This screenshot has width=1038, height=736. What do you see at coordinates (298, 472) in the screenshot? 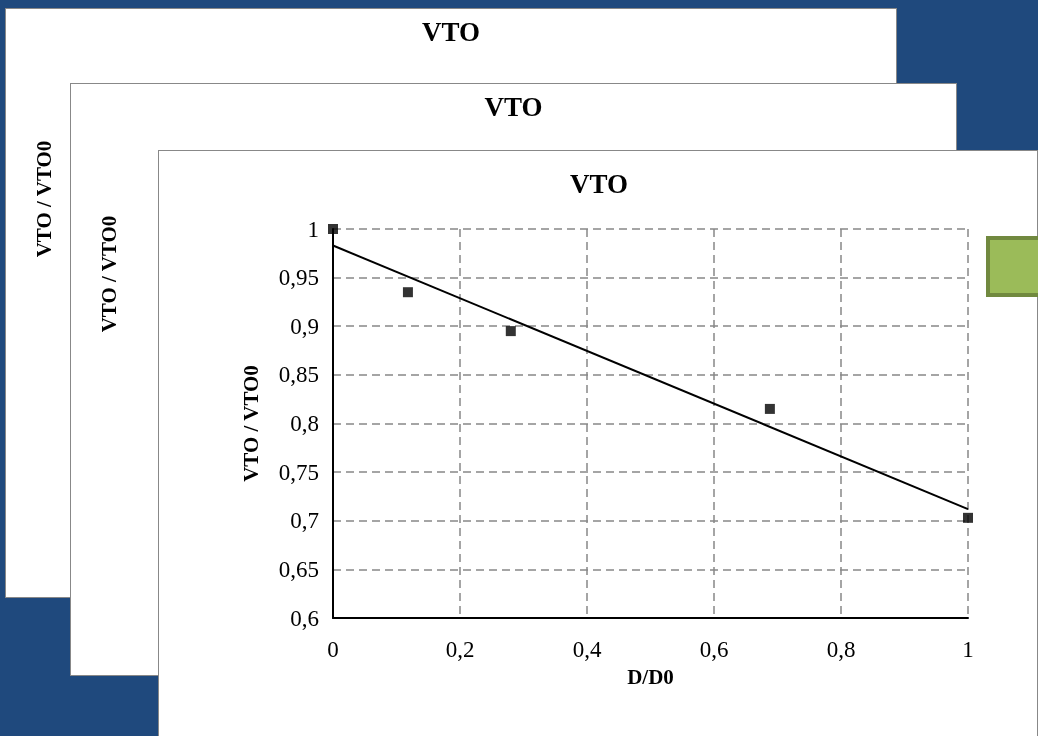
I see `y-tick-label: 0,75` at bounding box center [298, 472].